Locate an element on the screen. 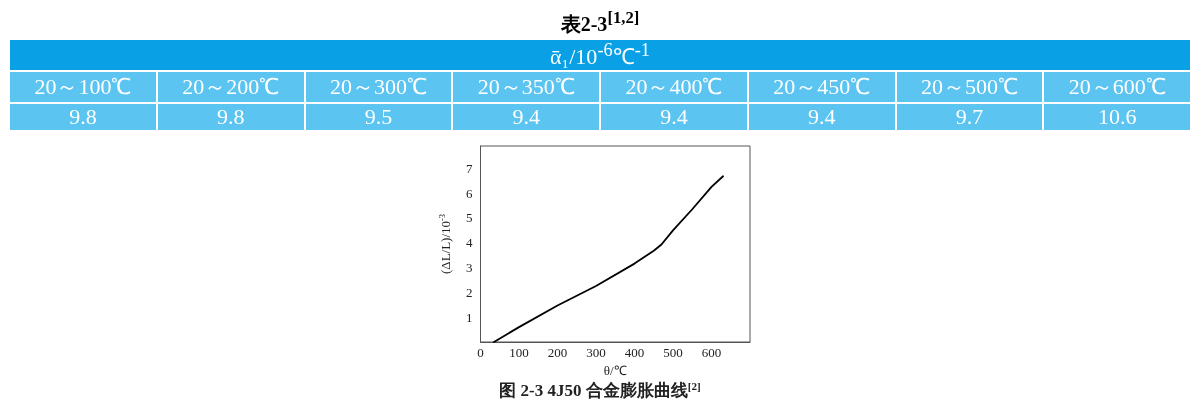  line-series is located at coordinates (608, 259).